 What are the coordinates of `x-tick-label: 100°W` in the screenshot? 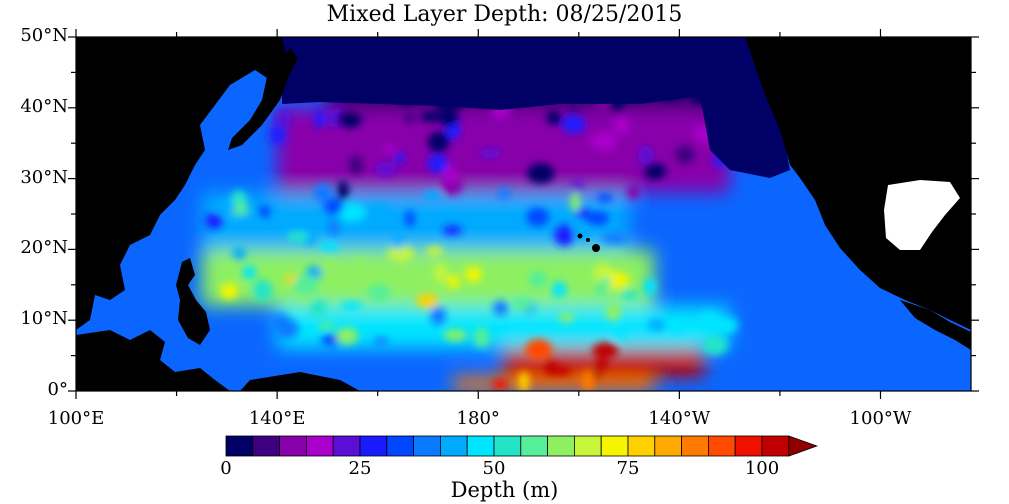 It's located at (880, 418).